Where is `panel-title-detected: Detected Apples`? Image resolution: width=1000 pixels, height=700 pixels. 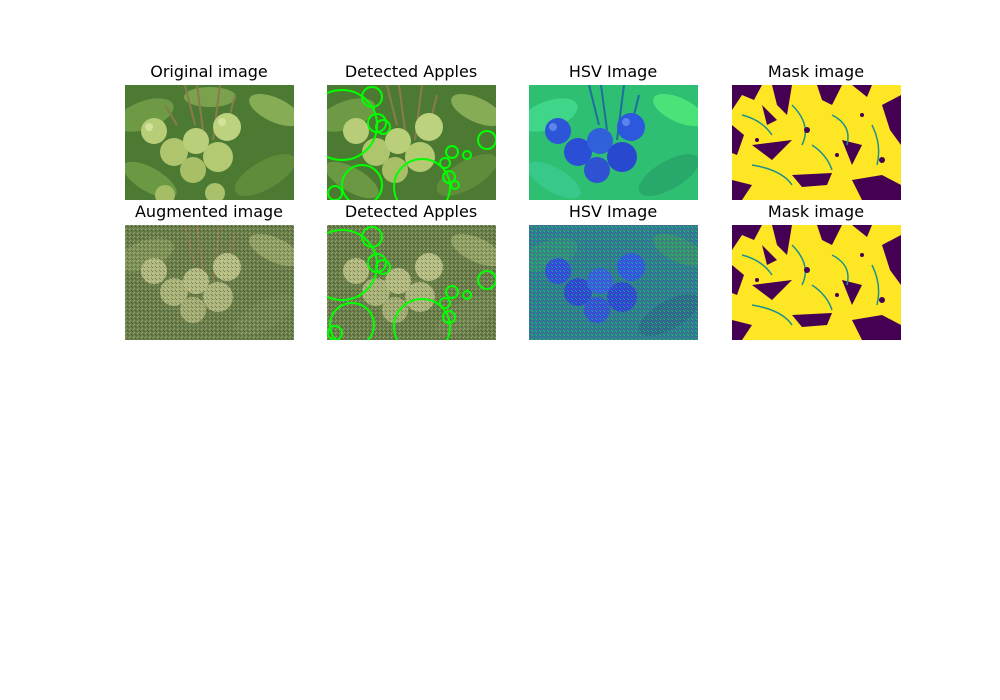 panel-title-detected: Detected Apples is located at coordinates (411, 71).